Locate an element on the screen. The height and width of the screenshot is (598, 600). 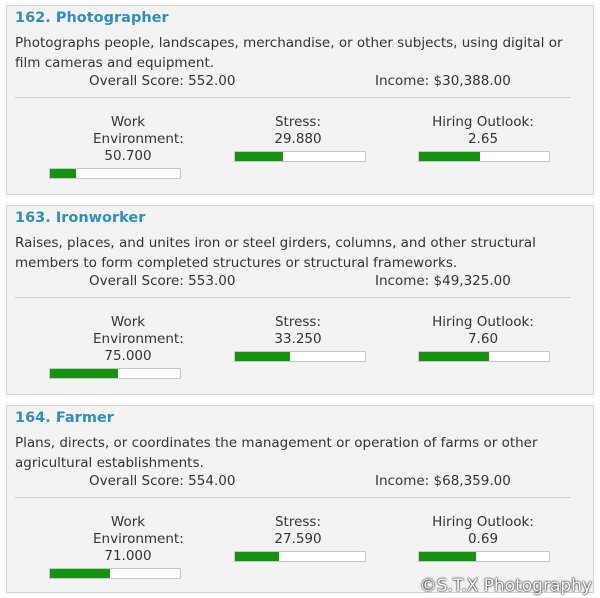
work-environment-metric: Work Environment: 50.700 is located at coordinates (128, 139).